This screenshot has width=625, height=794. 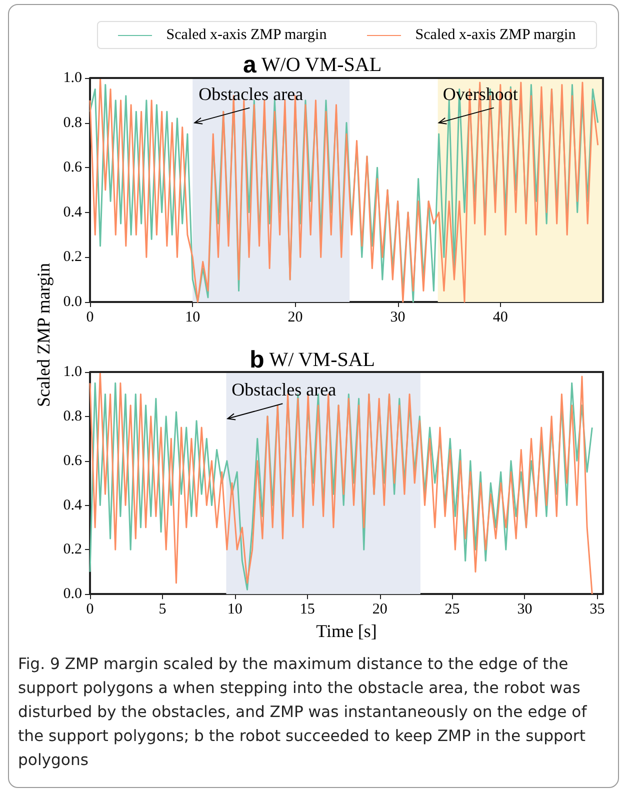 I want to click on x-tick-label: 35, so click(x=597, y=610).